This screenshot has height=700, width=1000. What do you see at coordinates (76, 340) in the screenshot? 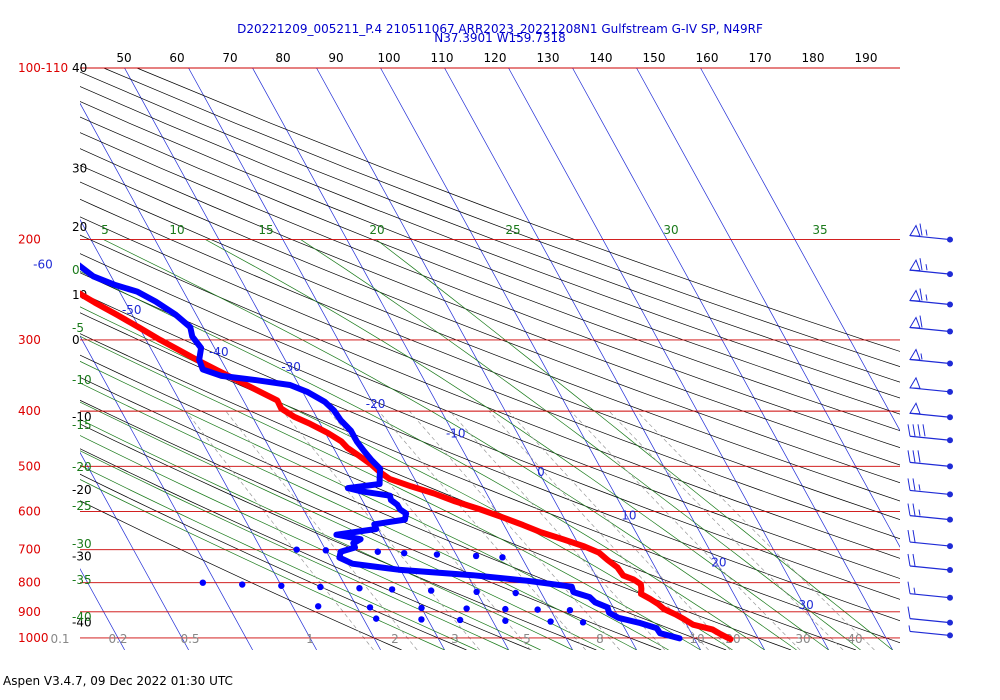
I see `left-temp-label: 0` at bounding box center [76, 340].